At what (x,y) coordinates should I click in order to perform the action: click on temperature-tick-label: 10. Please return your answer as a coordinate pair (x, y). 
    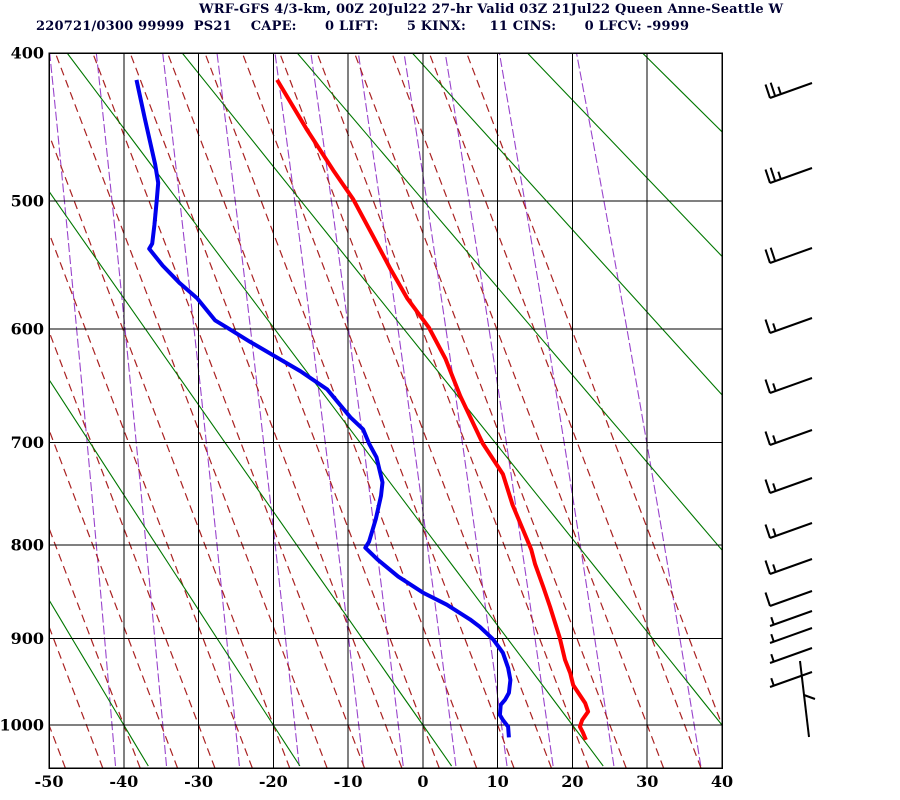
    Looking at the image, I should click on (498, 781).